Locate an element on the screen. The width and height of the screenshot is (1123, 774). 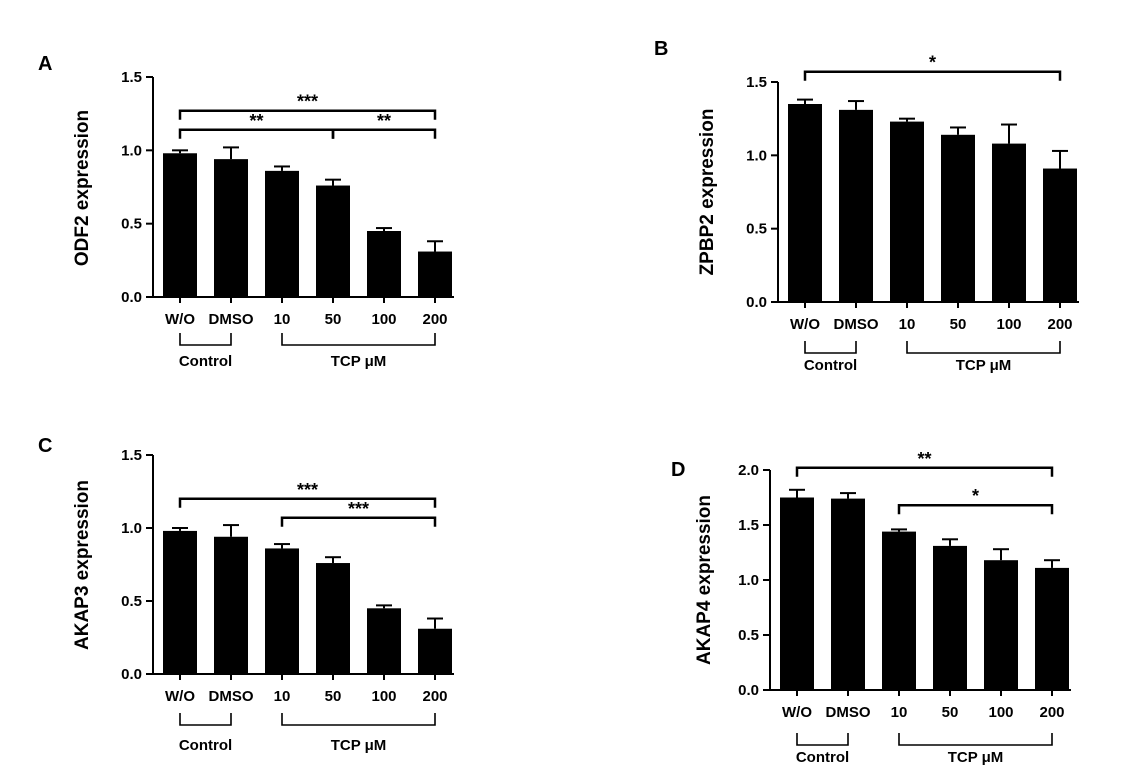
significance-brackets: *** *** is located at coordinates (307, 503).